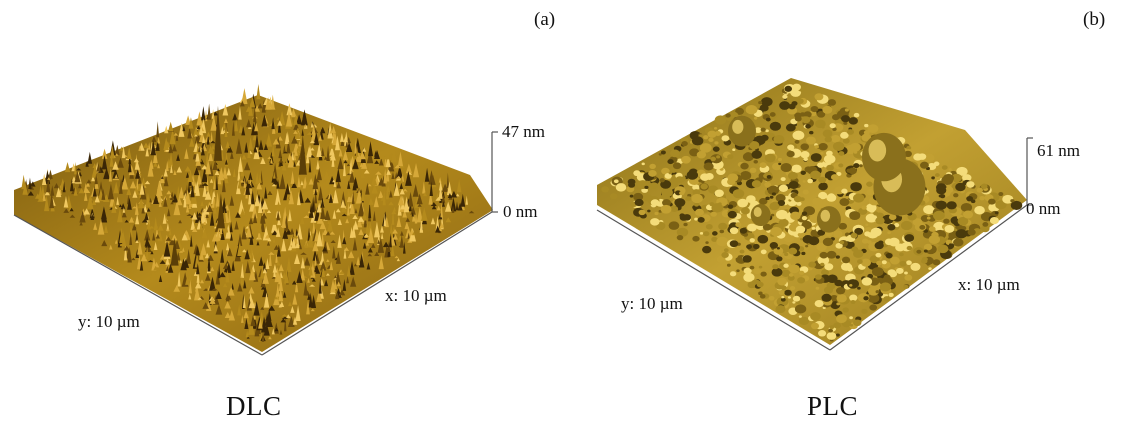  I want to click on z-max-label: 61 nm, so click(1058, 150).